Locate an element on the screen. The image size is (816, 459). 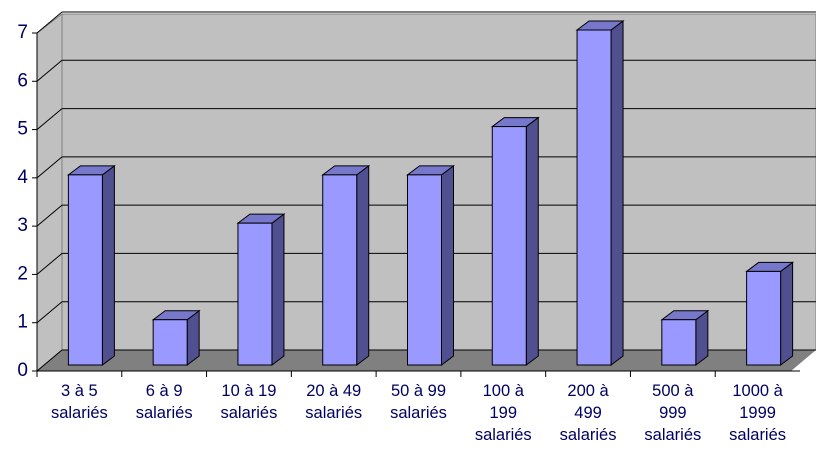
x-tick-label: 500 à 999 salariés is located at coordinates (673, 413).